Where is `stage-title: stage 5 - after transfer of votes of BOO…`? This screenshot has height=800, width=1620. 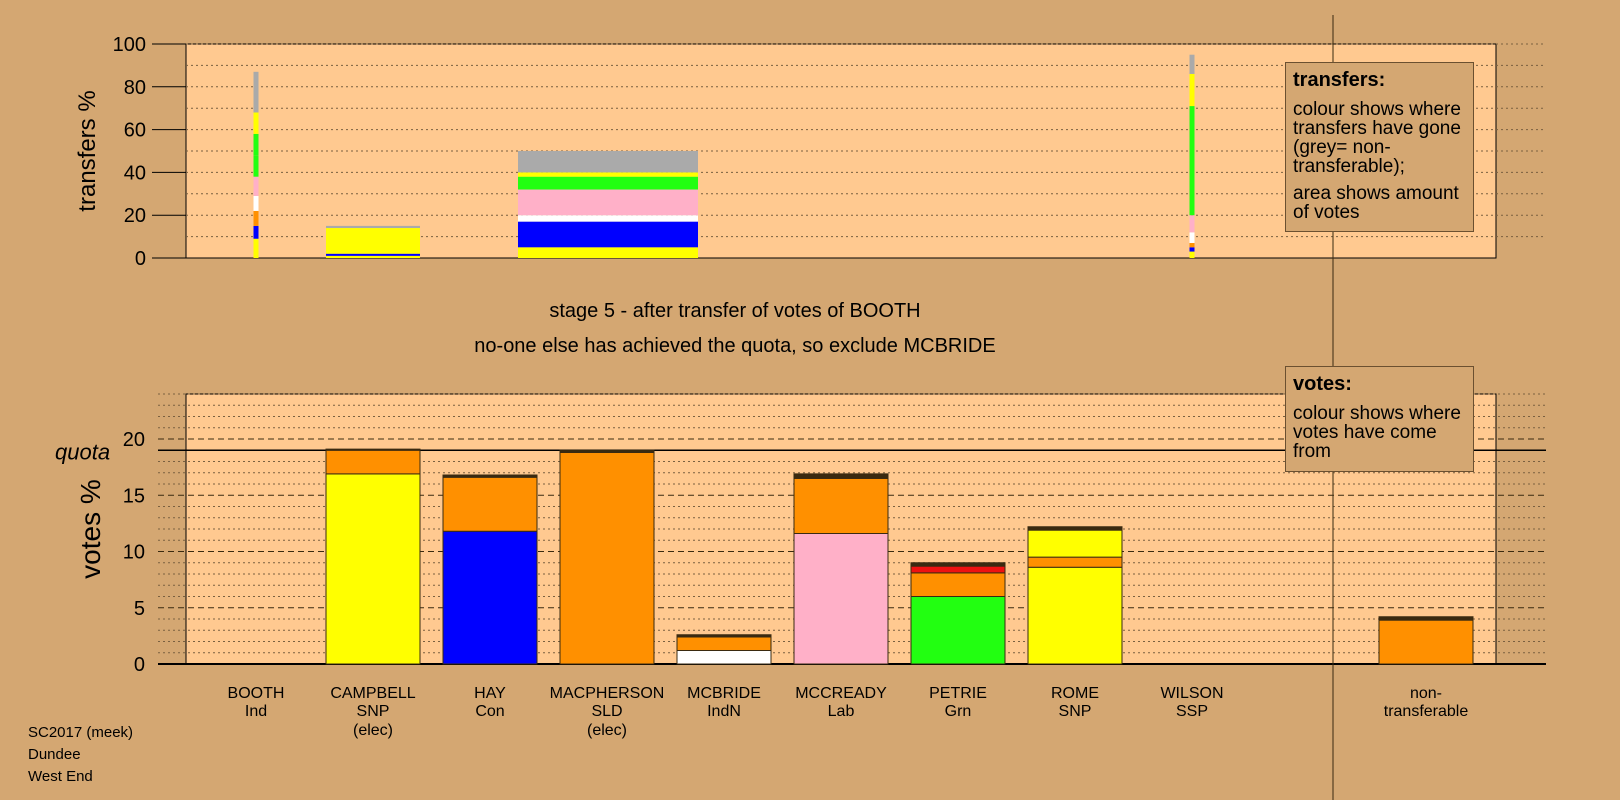
stage-title: stage 5 - after transfer of votes of BOO… is located at coordinates (735, 311).